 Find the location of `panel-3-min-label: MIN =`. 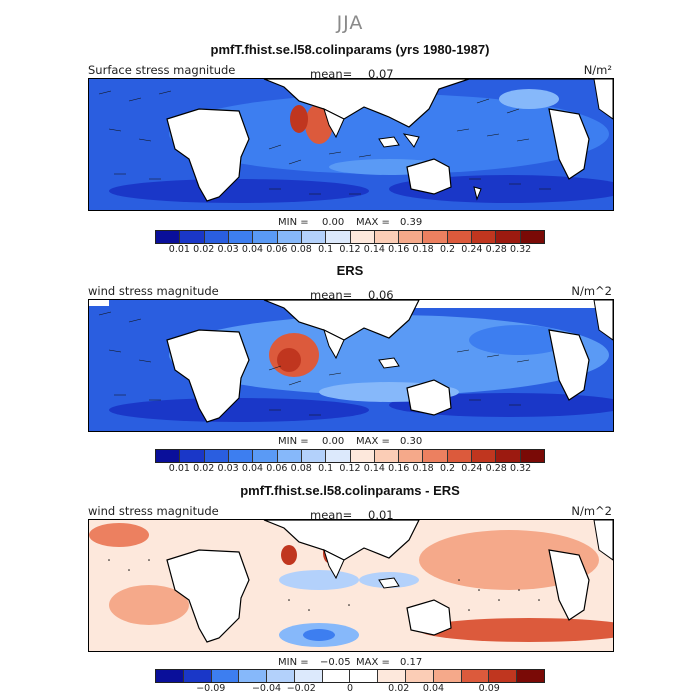

panel-3-min-label: MIN = is located at coordinates (293, 662).